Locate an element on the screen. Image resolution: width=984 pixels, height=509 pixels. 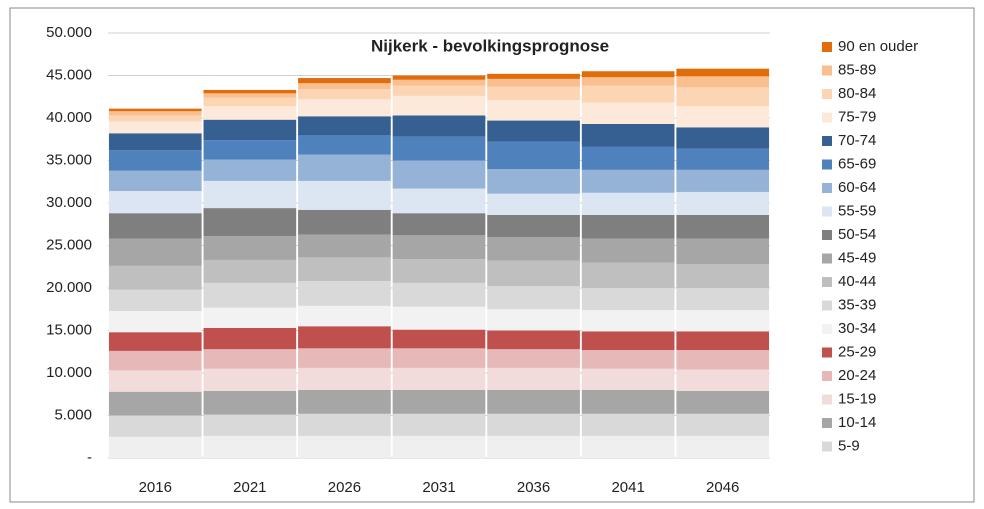
x-tick-label: 2021 is located at coordinates (249, 487).